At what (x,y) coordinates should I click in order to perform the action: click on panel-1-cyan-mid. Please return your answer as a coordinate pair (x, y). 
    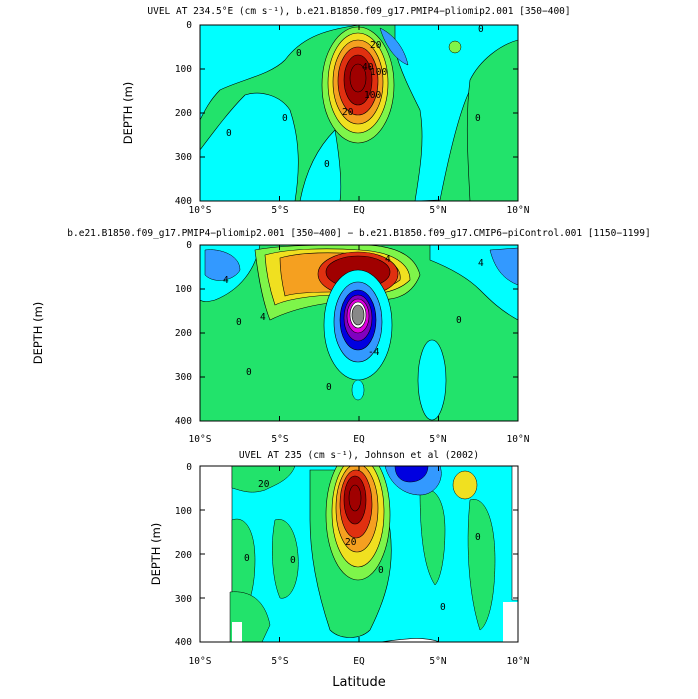
    Looking at the image, I should click on (320, 165).